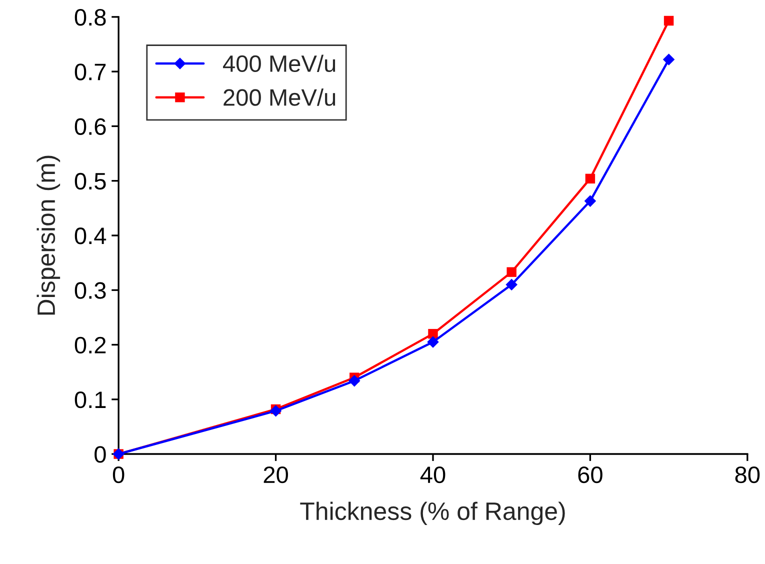 This screenshot has height=564, width=765. What do you see at coordinates (747, 475) in the screenshot?
I see `x-tick-label: 80` at bounding box center [747, 475].